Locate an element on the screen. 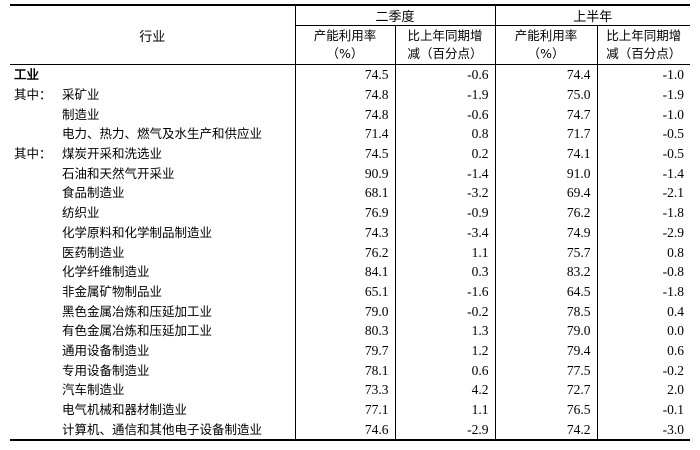  h1-rate-cell: 74.7 is located at coordinates (546, 114).